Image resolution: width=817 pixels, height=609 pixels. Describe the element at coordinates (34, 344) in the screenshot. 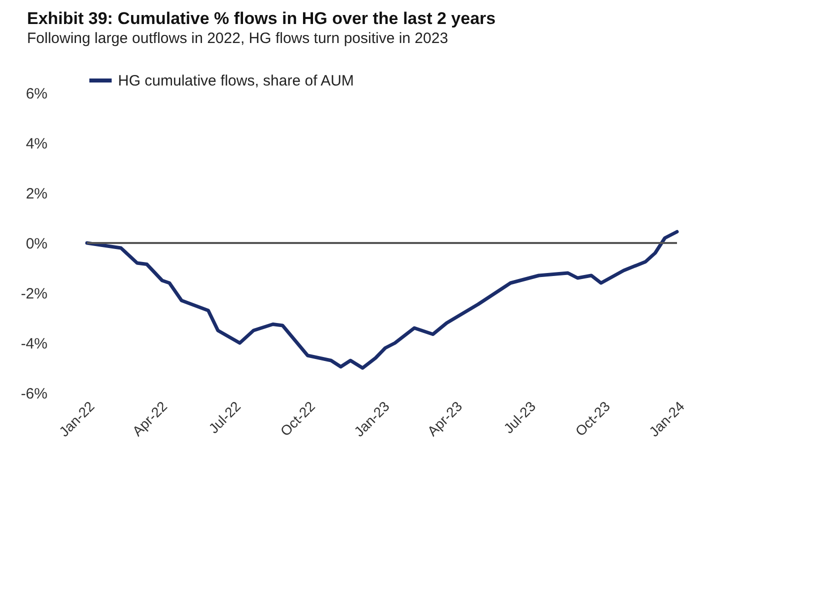

I see `y-tick-label: -4%` at that location.